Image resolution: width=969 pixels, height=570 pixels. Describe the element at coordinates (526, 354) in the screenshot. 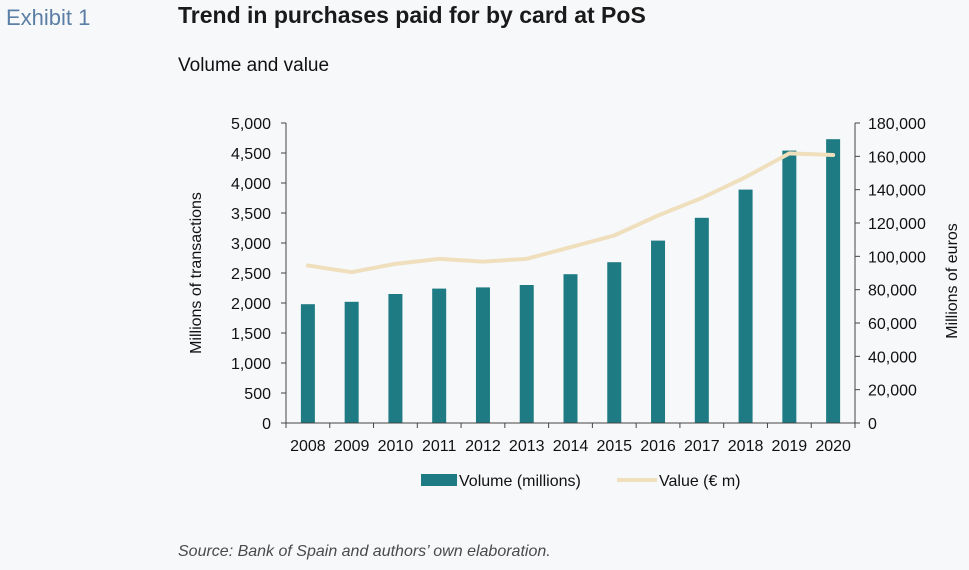

I see `bar-2013` at that location.